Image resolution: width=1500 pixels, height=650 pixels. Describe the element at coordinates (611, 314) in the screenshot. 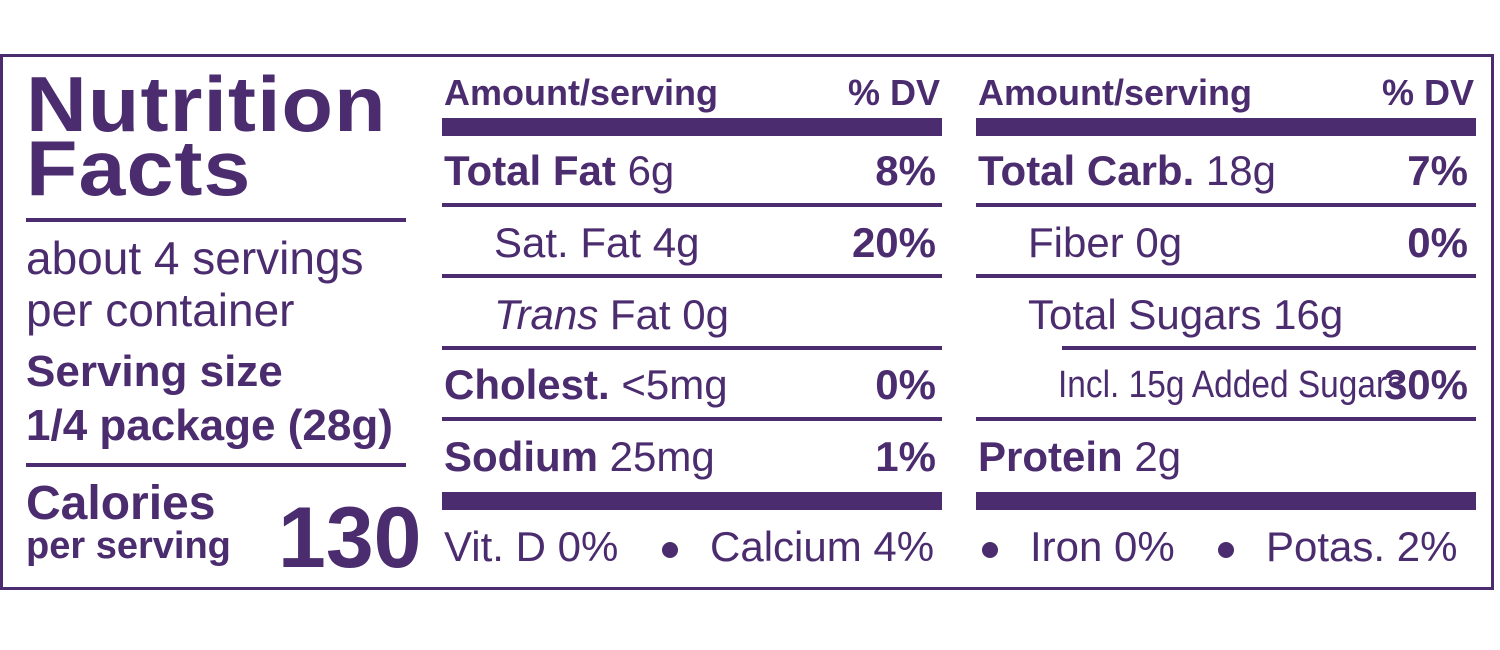

I see `trans-fat-row: Trans Fat 0g` at that location.